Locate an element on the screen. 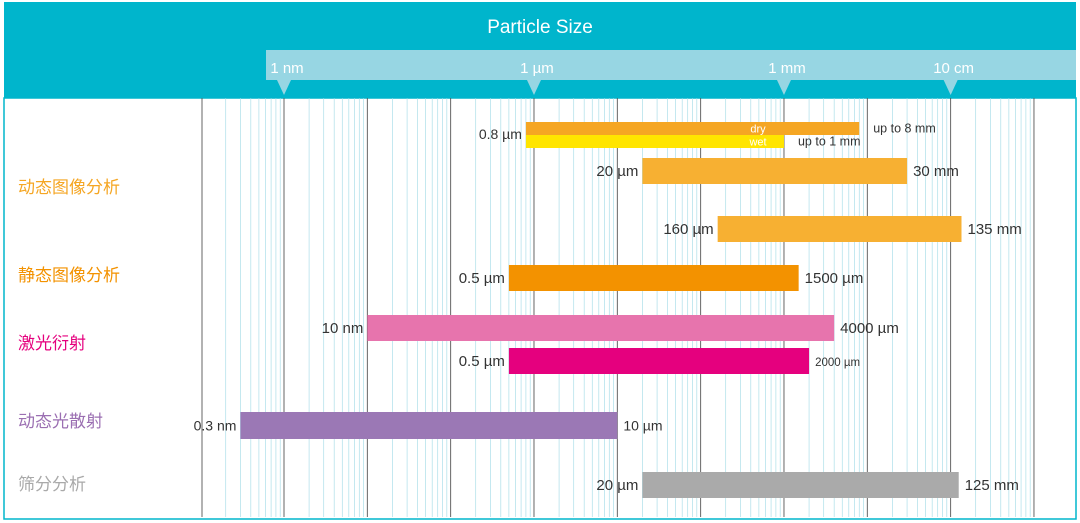  category-label: 动态光散射 is located at coordinates (60, 422).